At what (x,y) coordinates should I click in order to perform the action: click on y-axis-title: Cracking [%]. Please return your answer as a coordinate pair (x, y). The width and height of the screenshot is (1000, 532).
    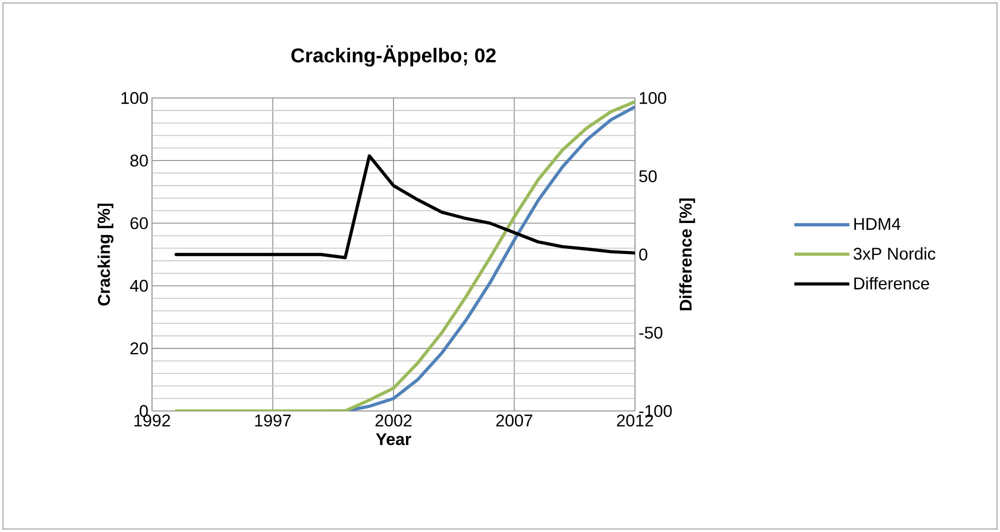
    Looking at the image, I should click on (106, 255).